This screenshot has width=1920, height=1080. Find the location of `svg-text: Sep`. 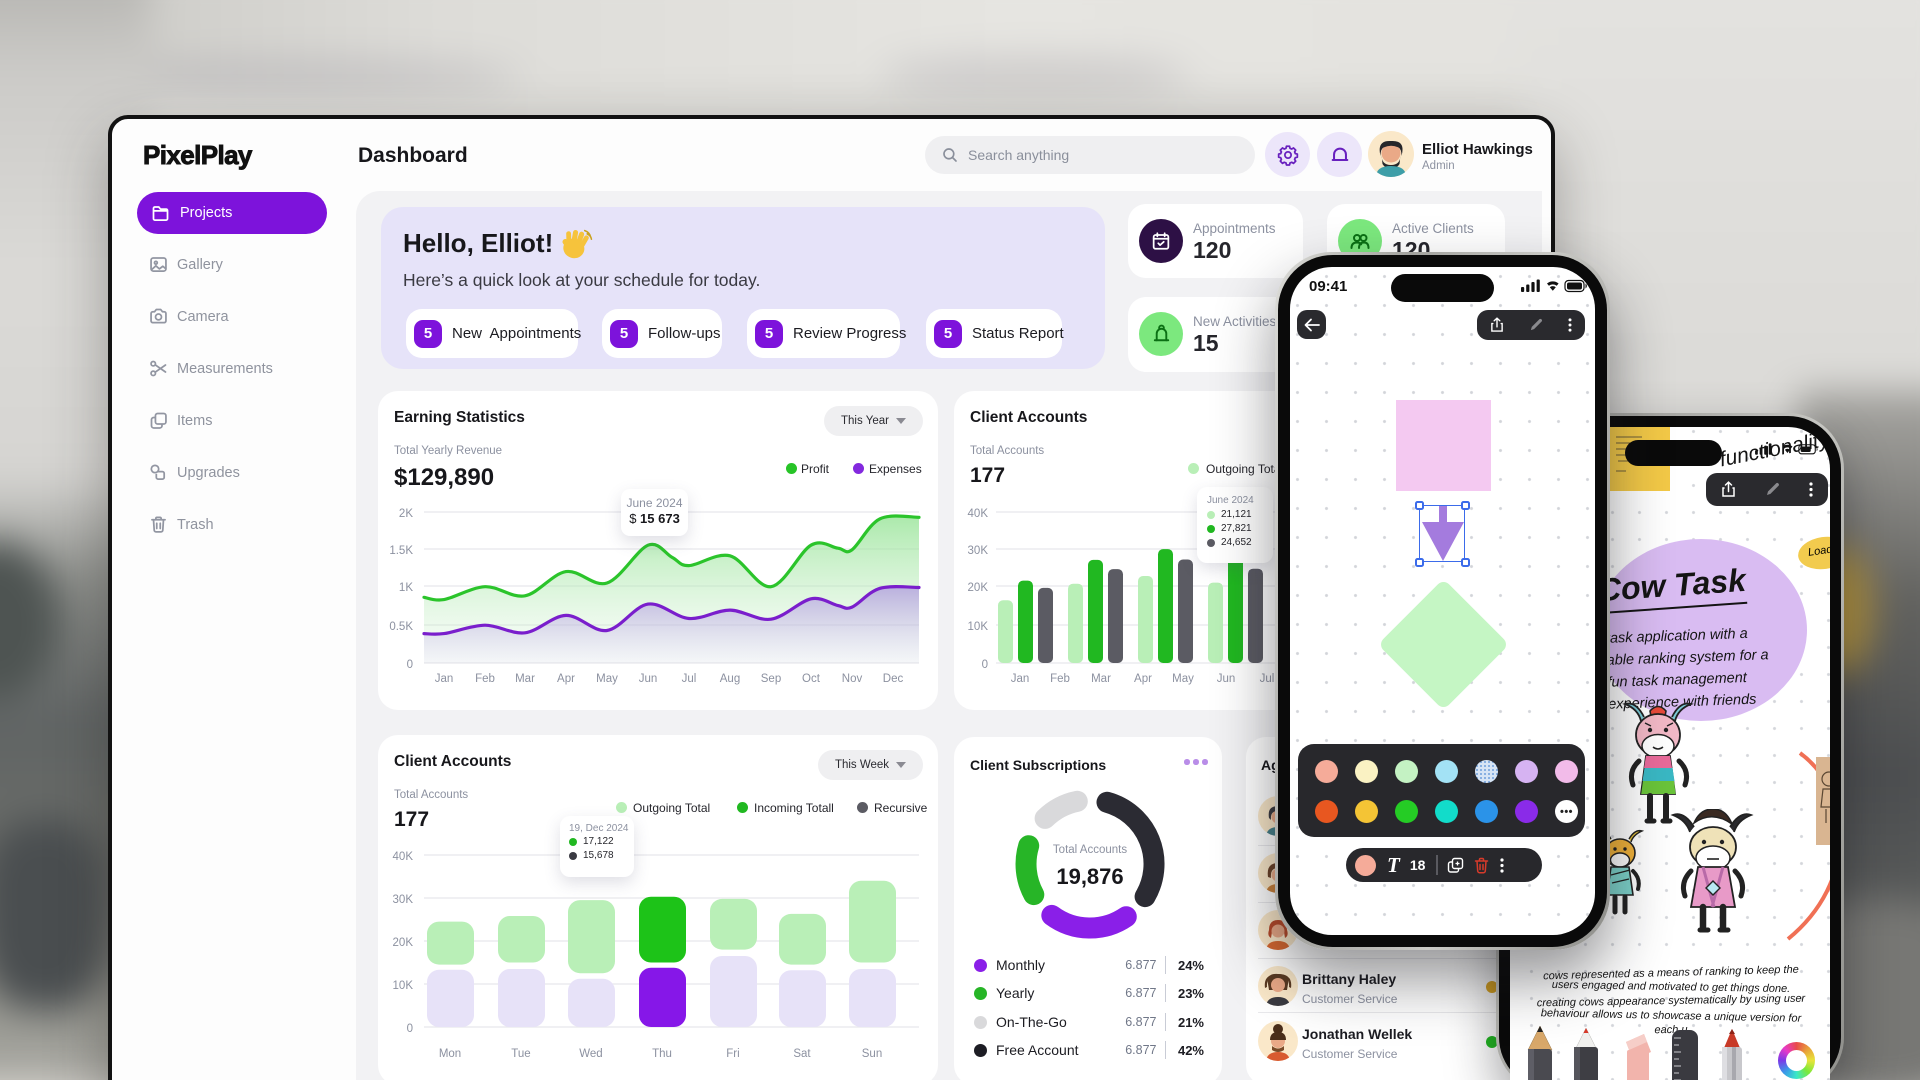

svg-text: Sep is located at coordinates (771, 679).